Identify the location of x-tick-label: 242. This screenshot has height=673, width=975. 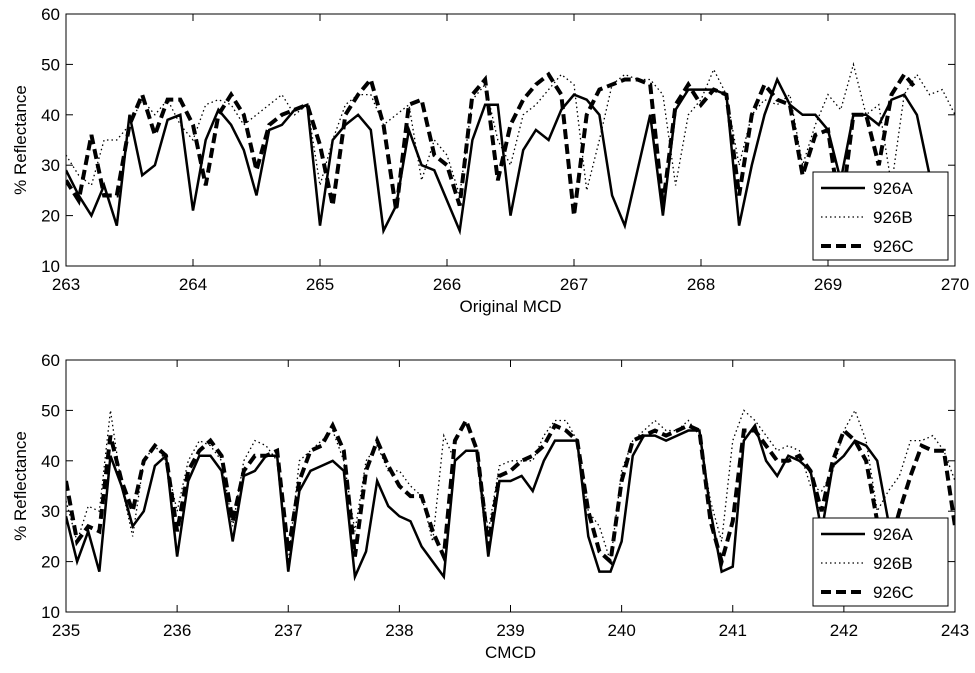
(844, 630).